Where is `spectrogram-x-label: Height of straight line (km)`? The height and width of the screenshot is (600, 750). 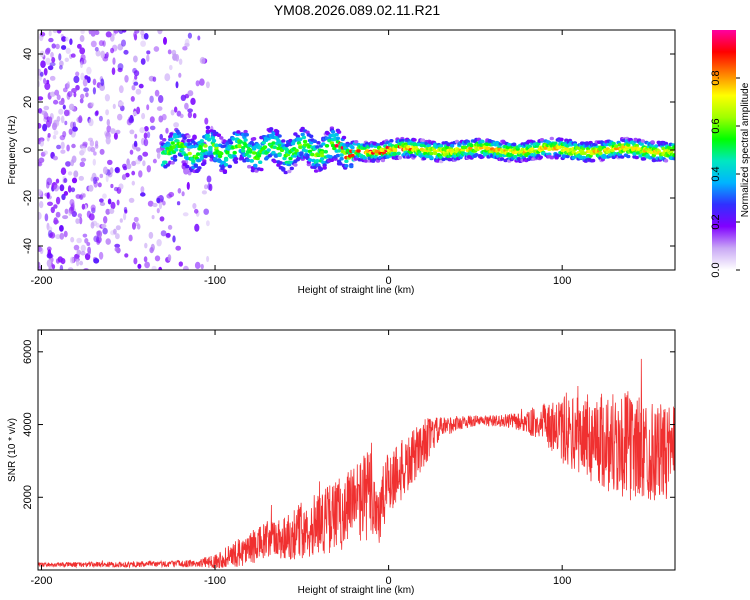
spectrogram-x-label: Height of straight line (km) is located at coordinates (356, 290).